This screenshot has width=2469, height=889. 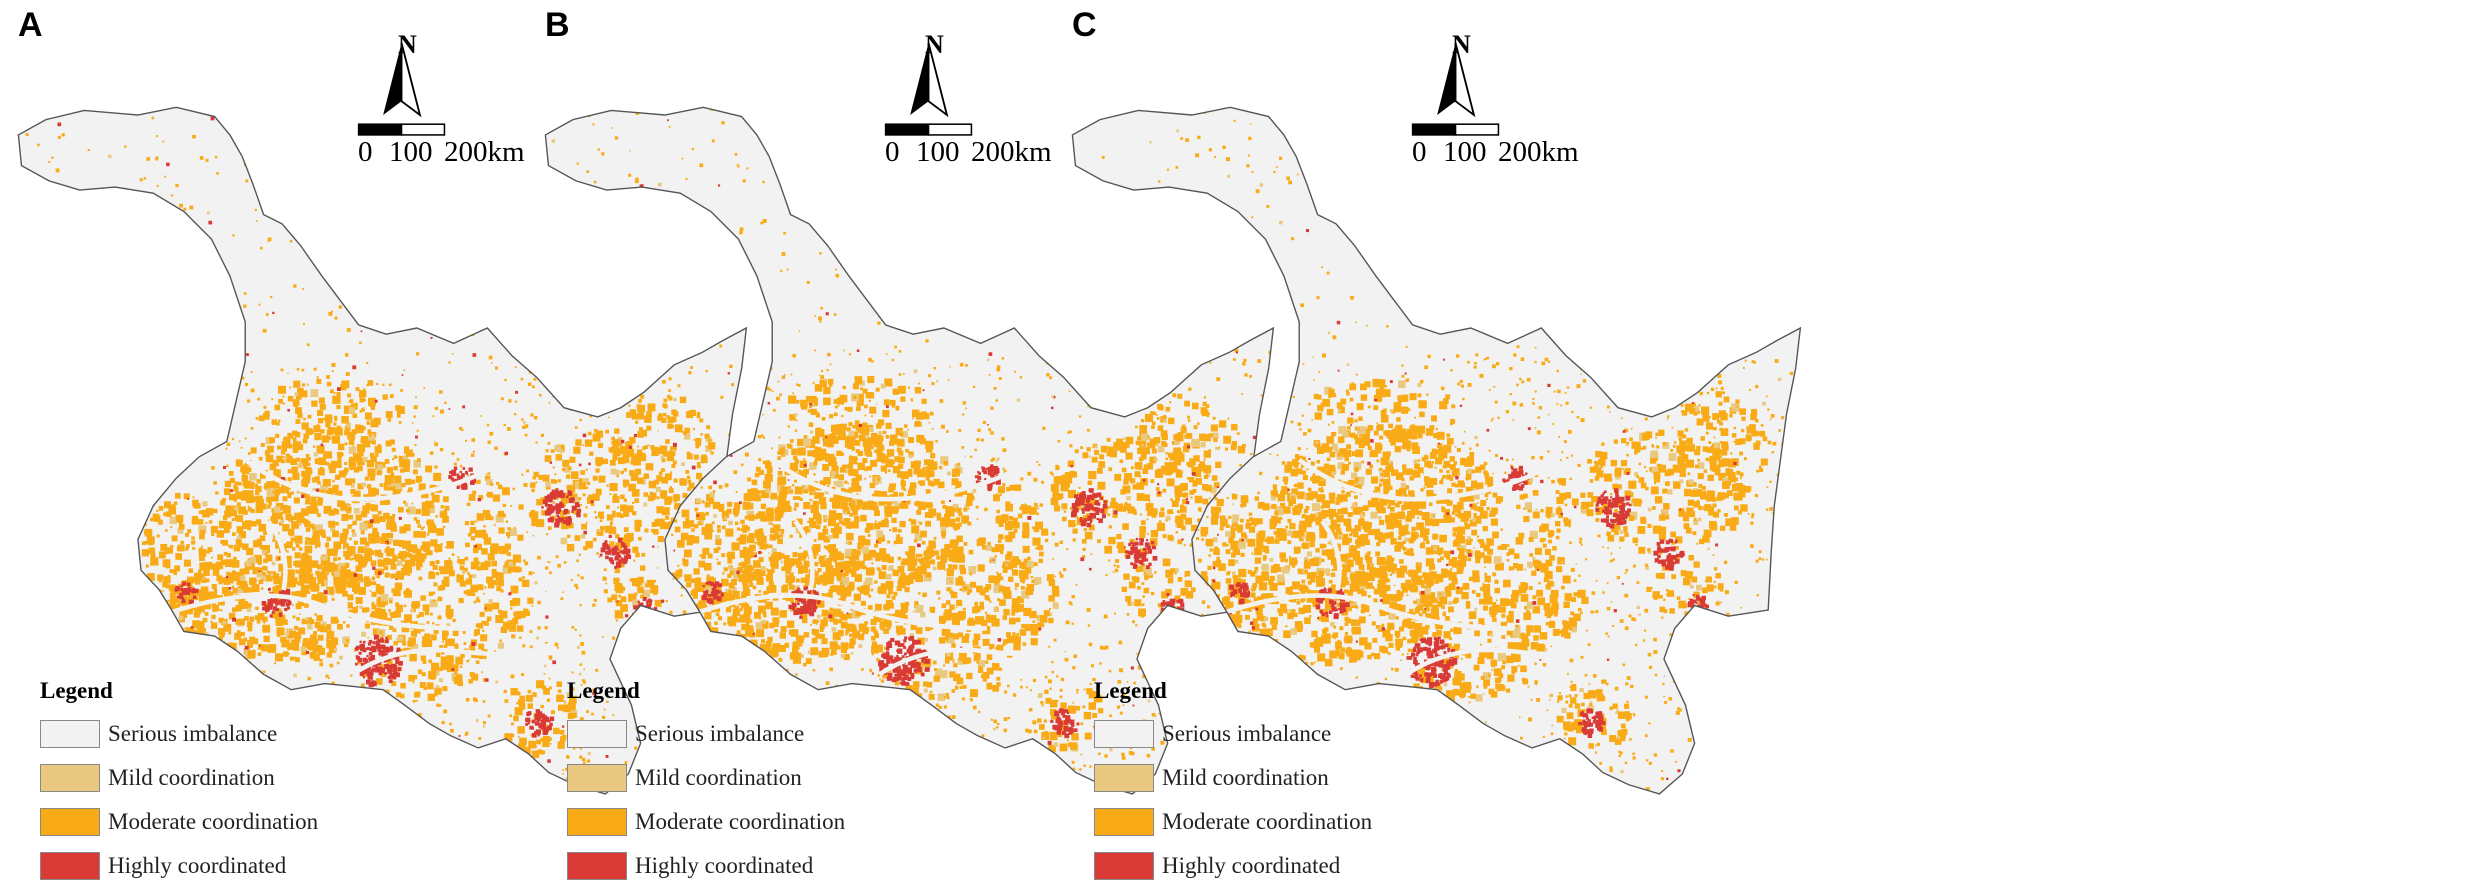 What do you see at coordinates (30, 25) in the screenshot?
I see `panel-label: A` at bounding box center [30, 25].